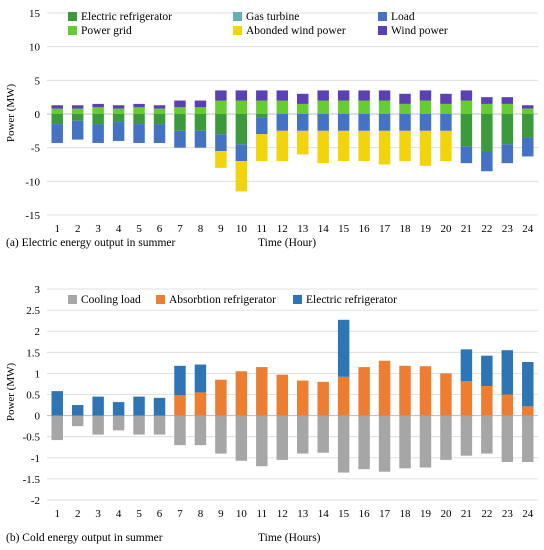  What do you see at coordinates (11, 112) in the screenshot?
I see `a-y-axis-label: Power (MW)` at bounding box center [11, 112].